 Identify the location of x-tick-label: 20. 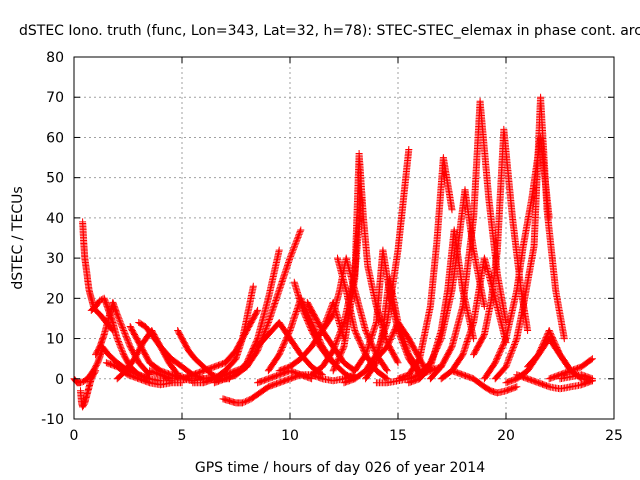
(506, 436).